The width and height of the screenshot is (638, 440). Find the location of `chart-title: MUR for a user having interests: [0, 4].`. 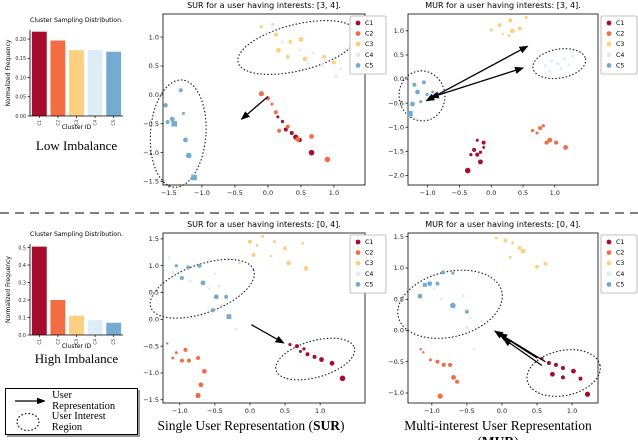

chart-title: MUR for a user having interests: [0, 4]. is located at coordinates (503, 224).